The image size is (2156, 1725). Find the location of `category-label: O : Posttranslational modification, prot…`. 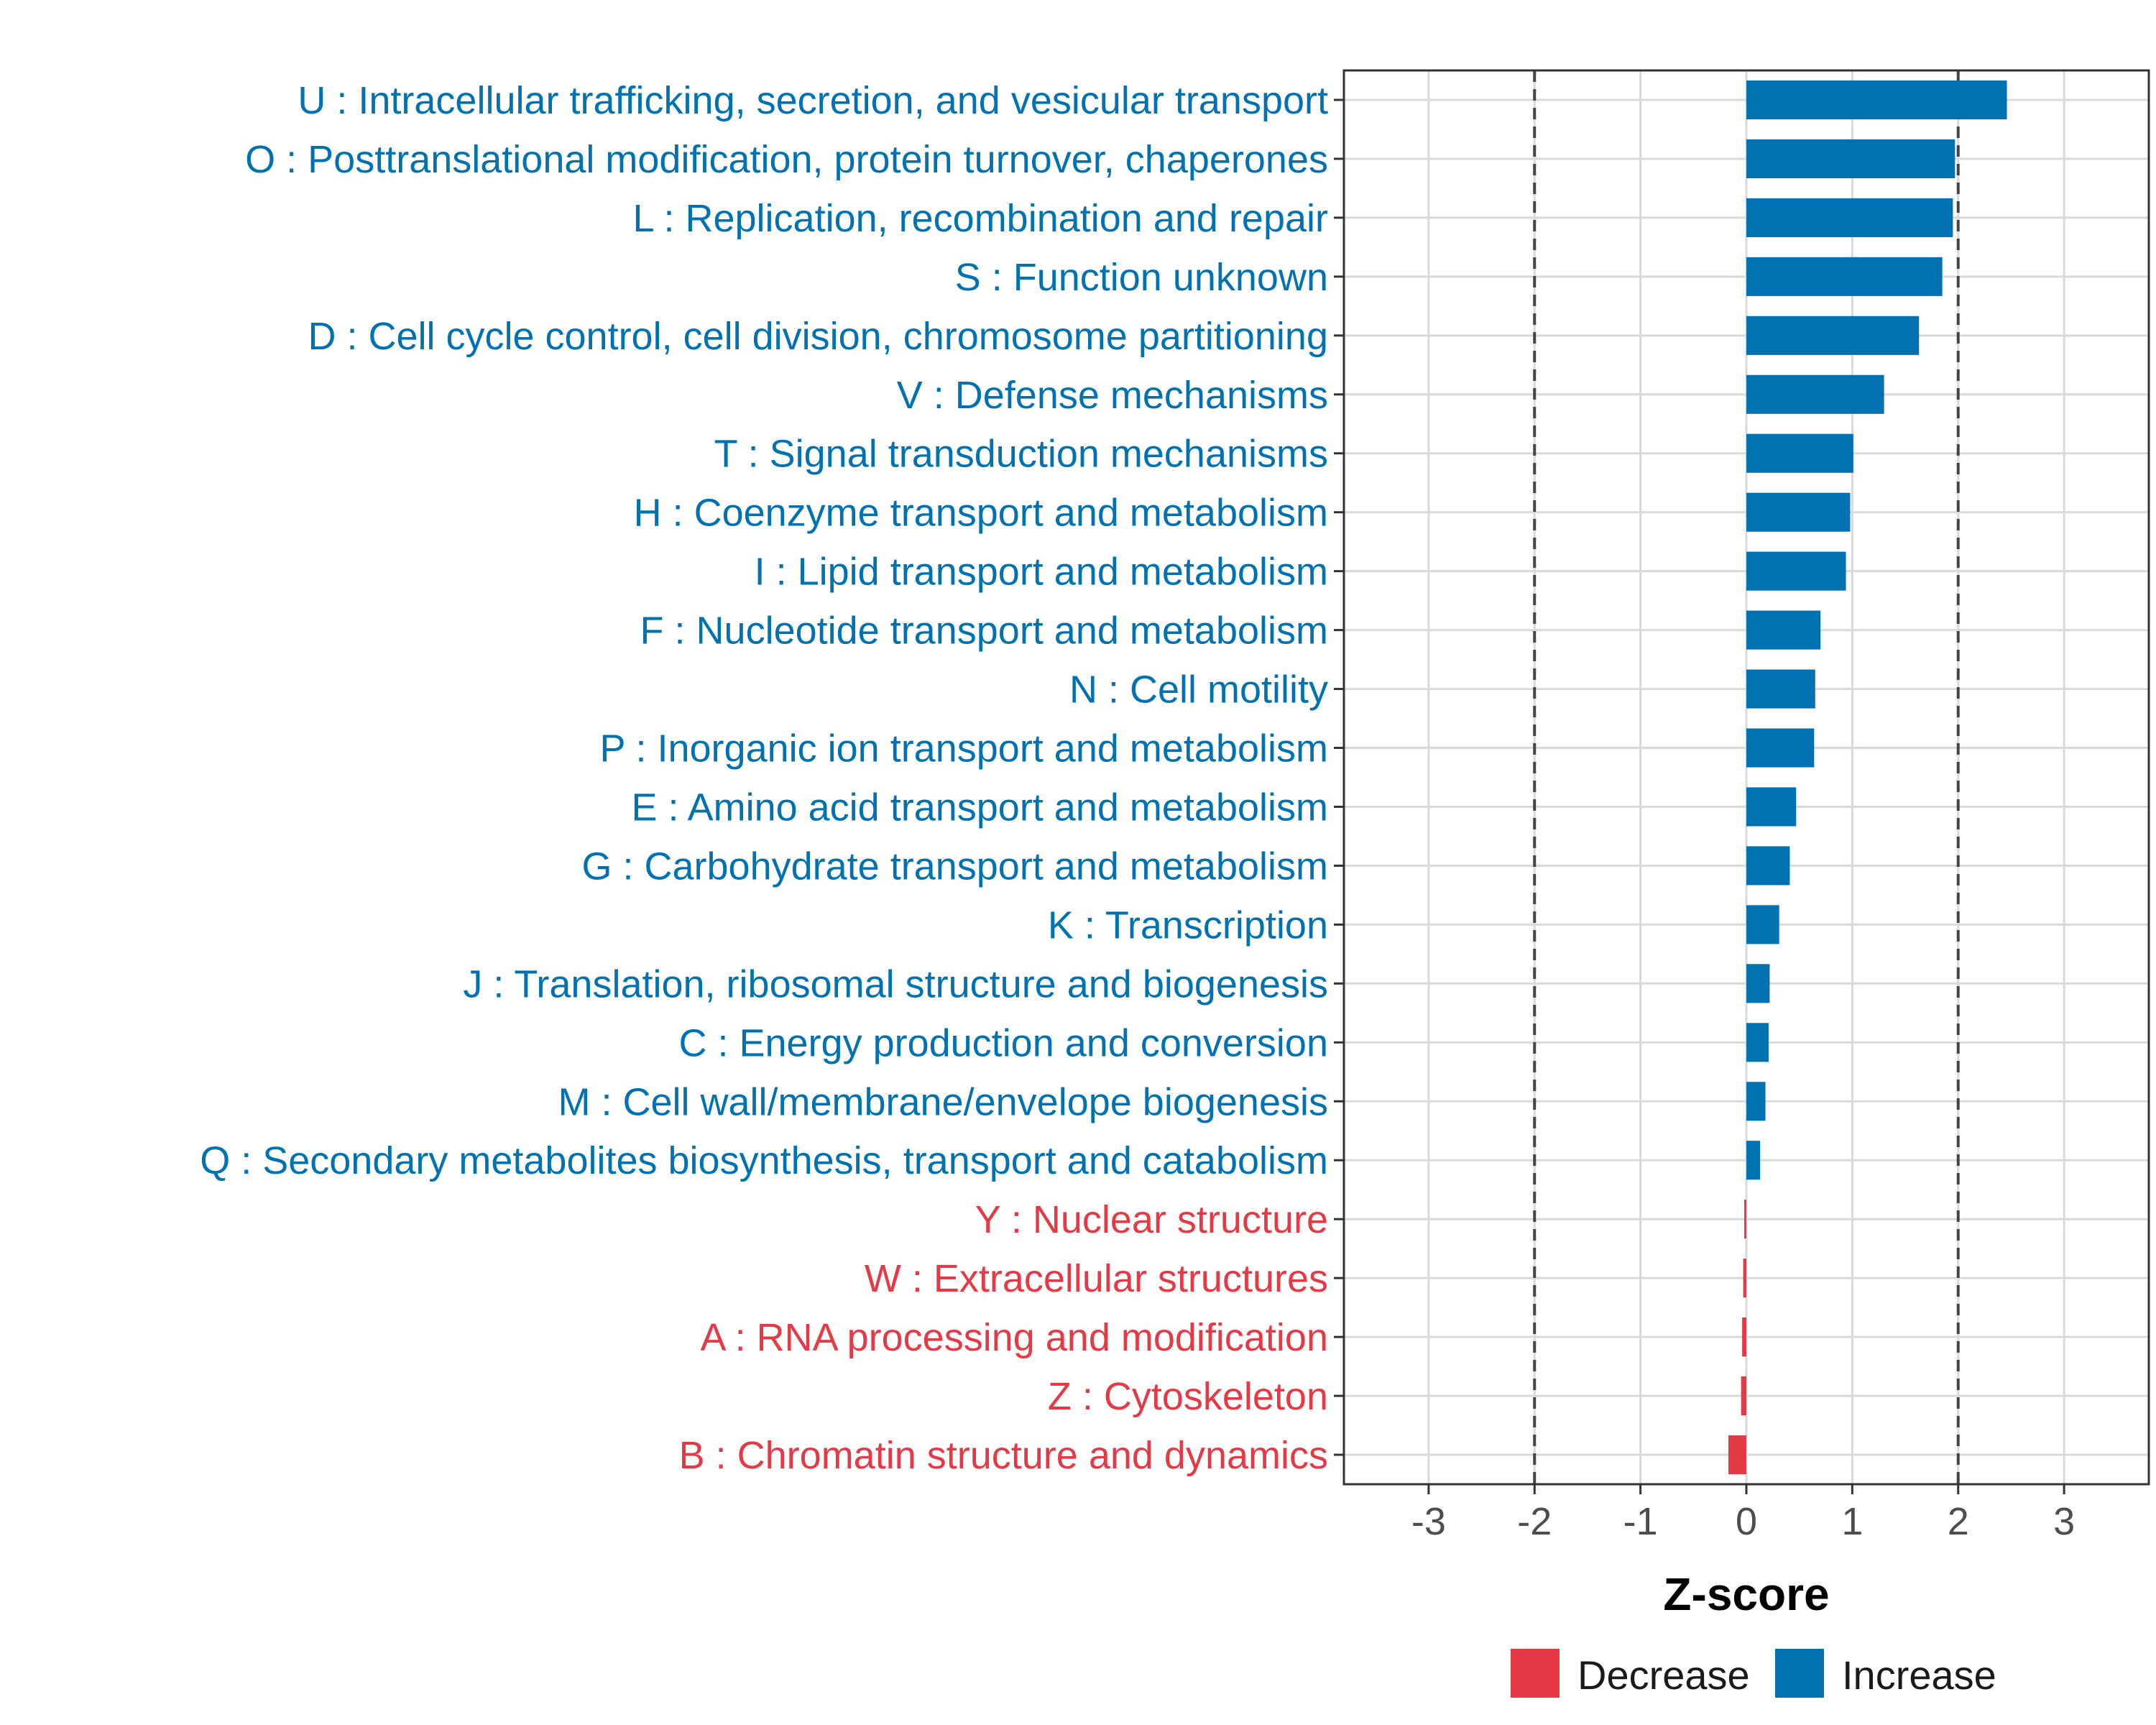

category-label: O : Posttranslational modification, prot… is located at coordinates (787, 159).